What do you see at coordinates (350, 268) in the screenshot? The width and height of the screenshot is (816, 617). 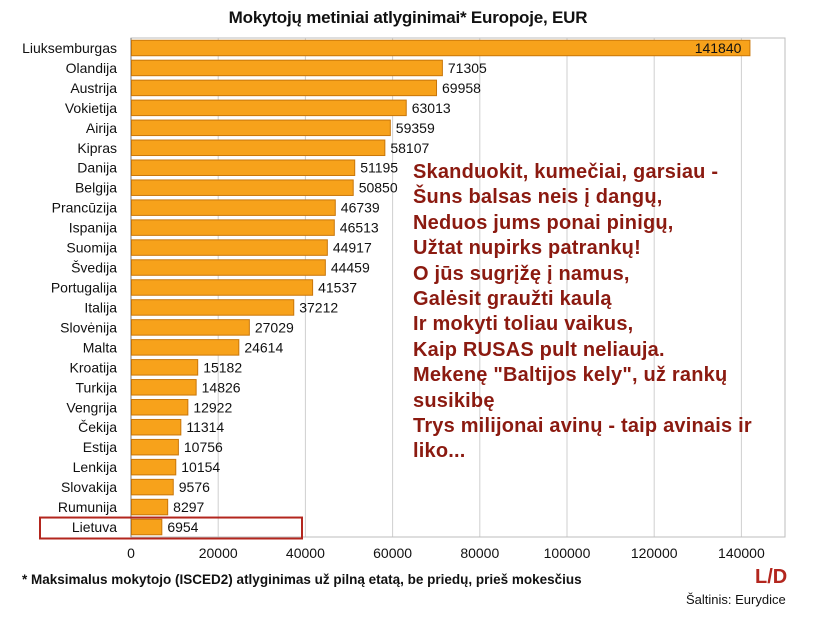 I see `value-label: 44459` at bounding box center [350, 268].